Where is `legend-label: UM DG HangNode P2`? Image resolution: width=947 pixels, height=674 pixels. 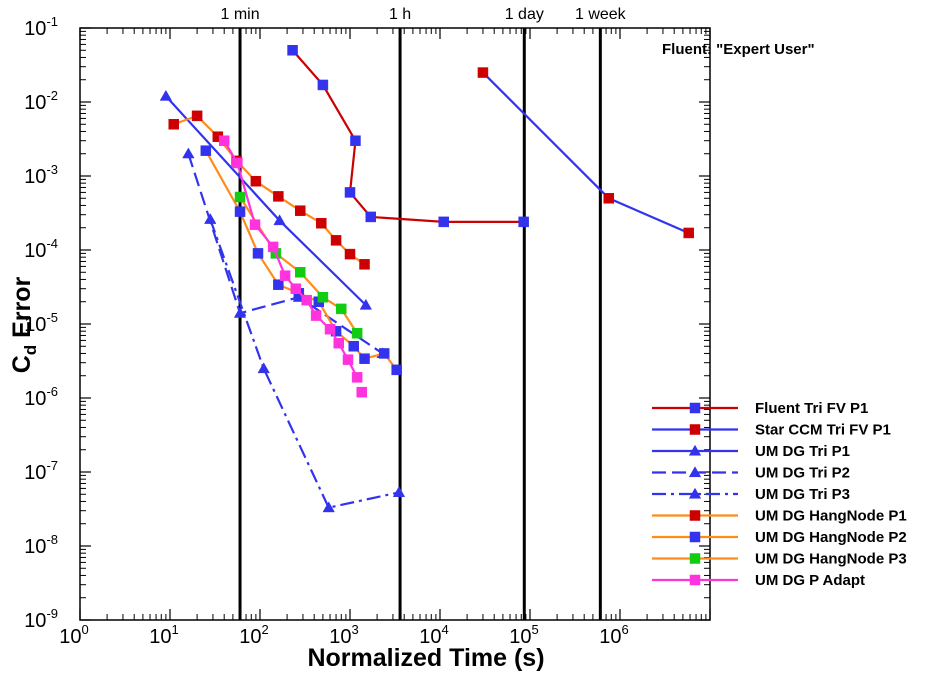 legend-label: UM DG HangNode P2 is located at coordinates (831, 537).